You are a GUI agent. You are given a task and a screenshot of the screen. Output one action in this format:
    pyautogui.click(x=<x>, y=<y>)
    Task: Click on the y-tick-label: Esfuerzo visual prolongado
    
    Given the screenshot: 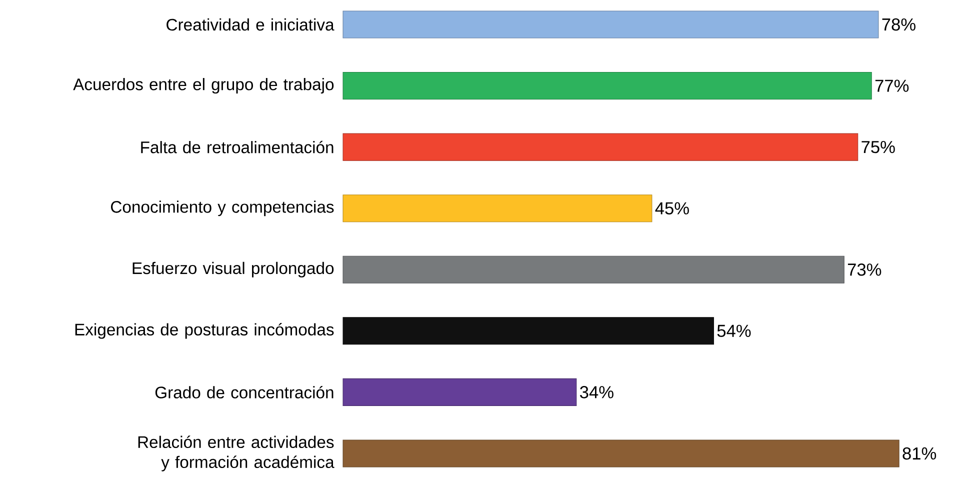 What is the action you would take?
    pyautogui.click(x=233, y=270)
    